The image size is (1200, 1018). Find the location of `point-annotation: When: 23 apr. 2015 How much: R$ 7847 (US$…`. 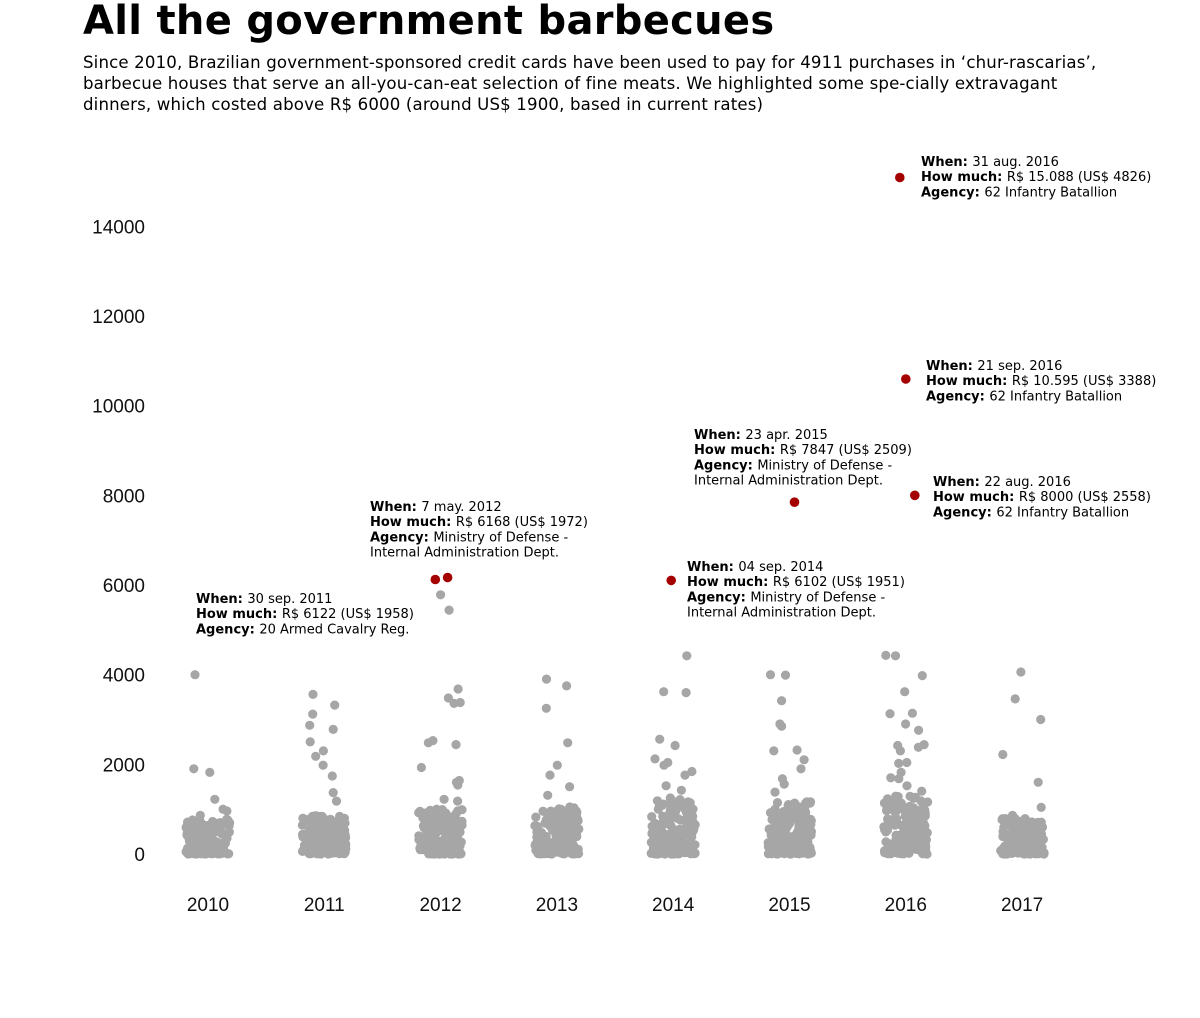

point-annotation: When: 23 apr. 2015 How much: R$ 7847 (US$… is located at coordinates (803, 458).